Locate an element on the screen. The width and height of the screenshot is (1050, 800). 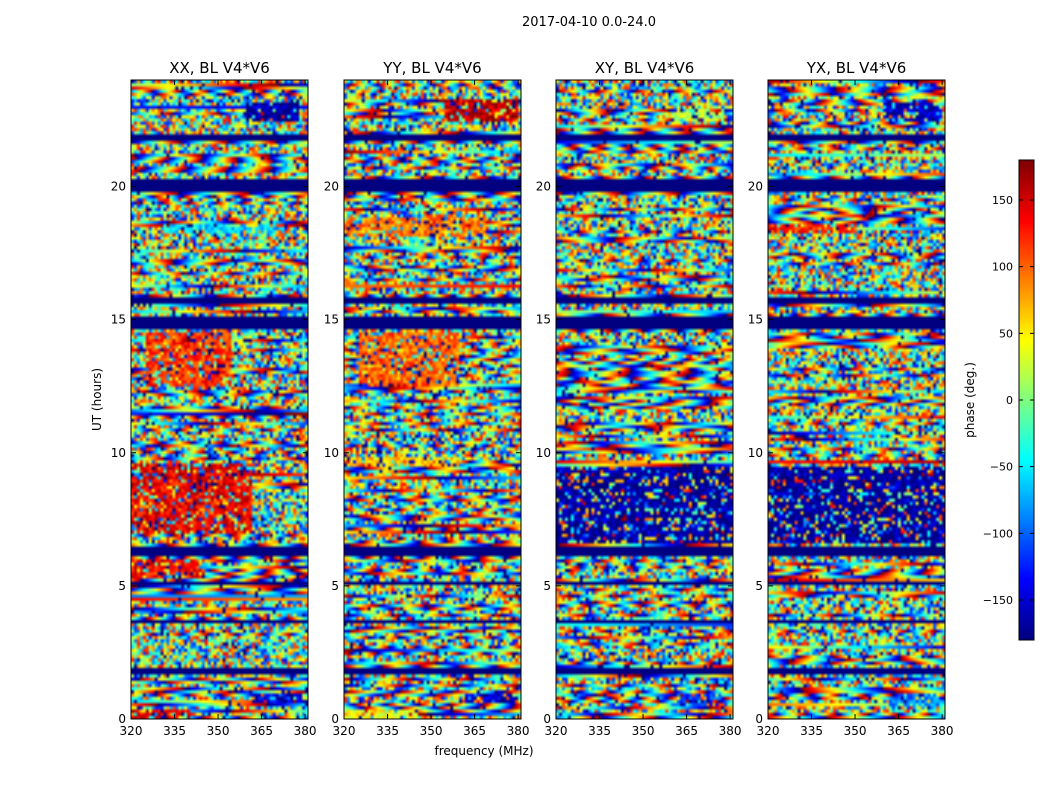
colorbar-tick-label: 50 is located at coordinates (1006, 333).